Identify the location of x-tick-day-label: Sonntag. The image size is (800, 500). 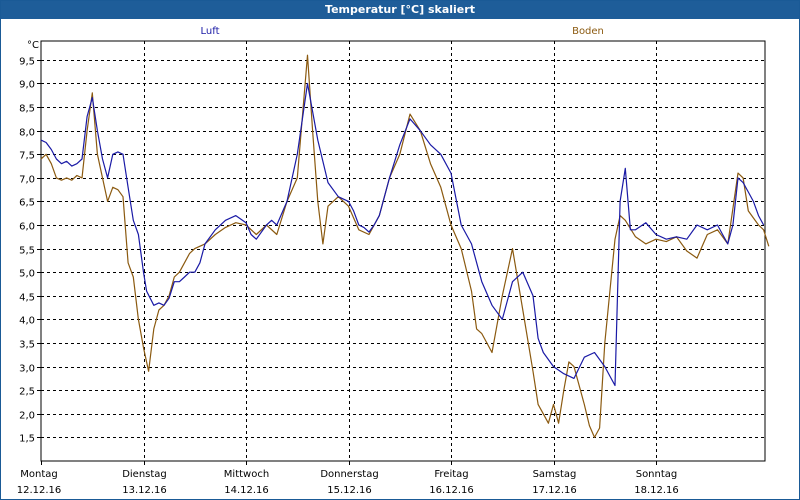
(657, 474).